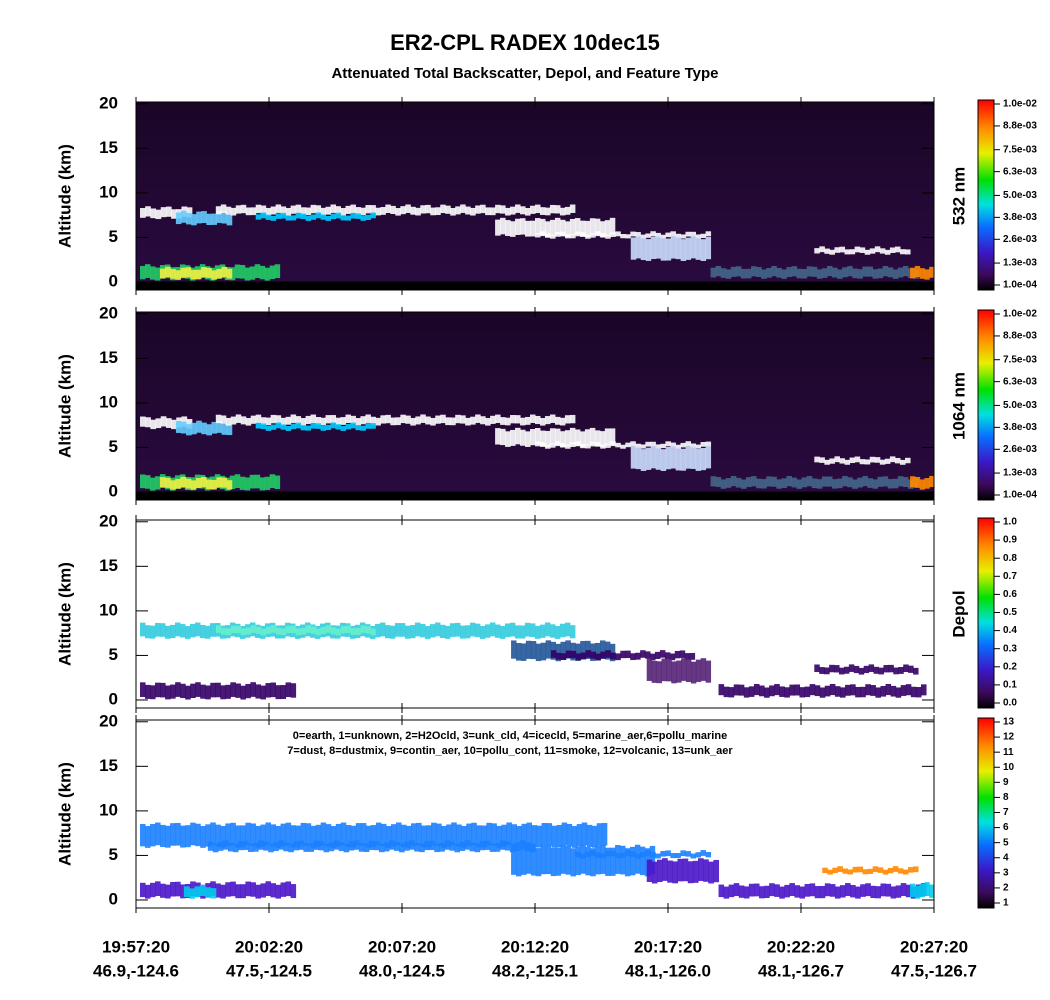  Describe the element at coordinates (269, 946) in the screenshot. I see `x-tick-label: 20:02:20` at that location.